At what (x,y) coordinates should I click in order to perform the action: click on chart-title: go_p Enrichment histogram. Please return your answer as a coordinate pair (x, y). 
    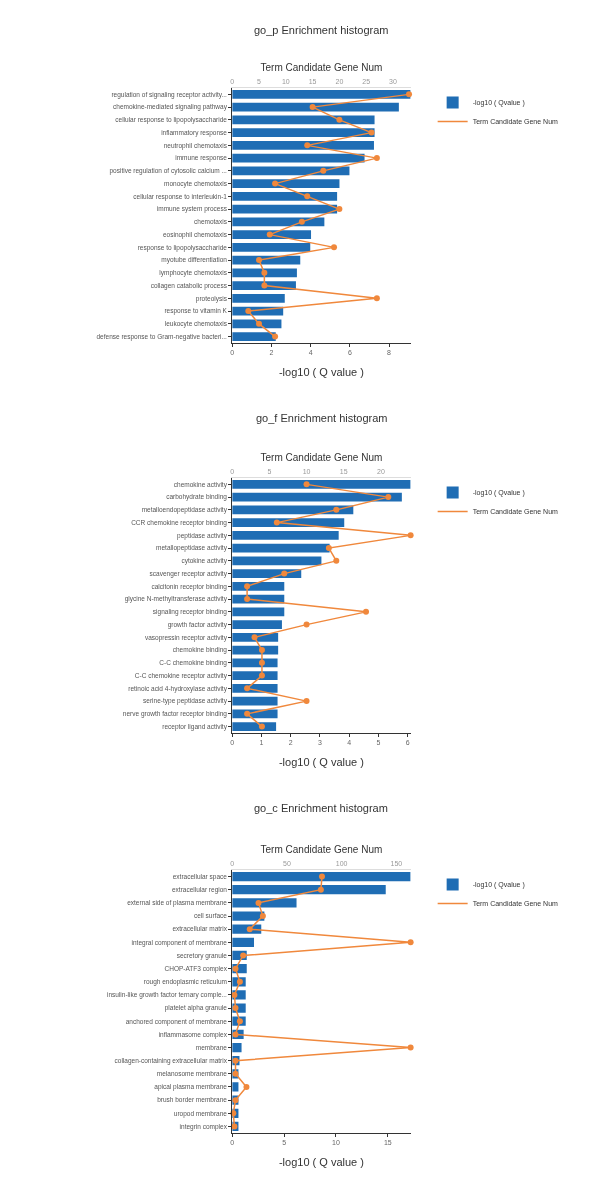
    Looking at the image, I should click on (321, 30).